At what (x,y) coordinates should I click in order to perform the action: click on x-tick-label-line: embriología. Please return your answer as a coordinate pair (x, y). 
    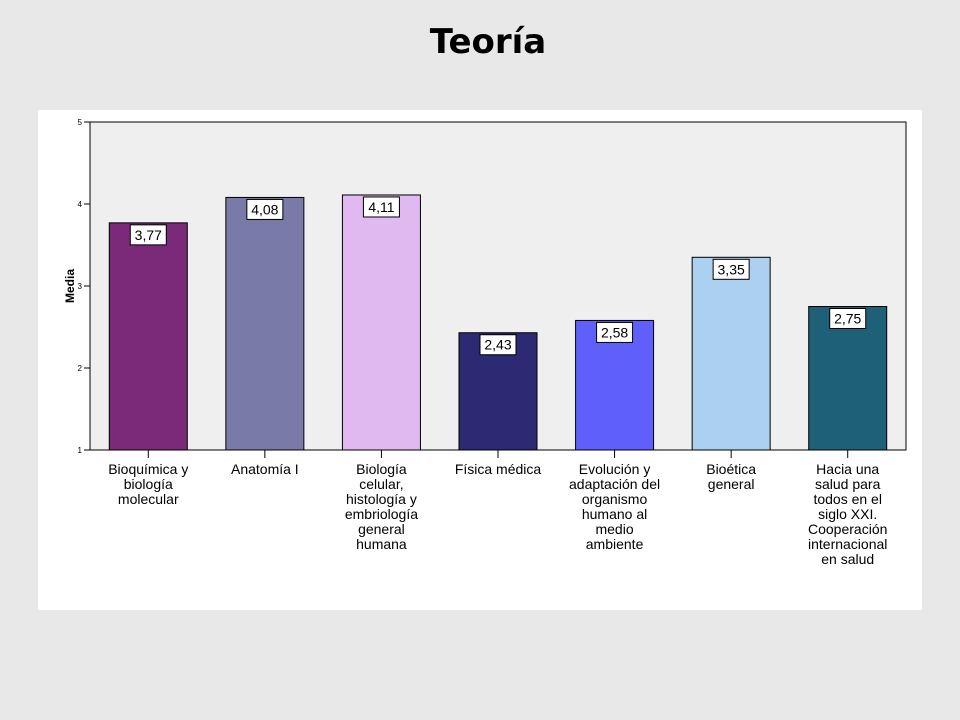
    Looking at the image, I should click on (381, 514).